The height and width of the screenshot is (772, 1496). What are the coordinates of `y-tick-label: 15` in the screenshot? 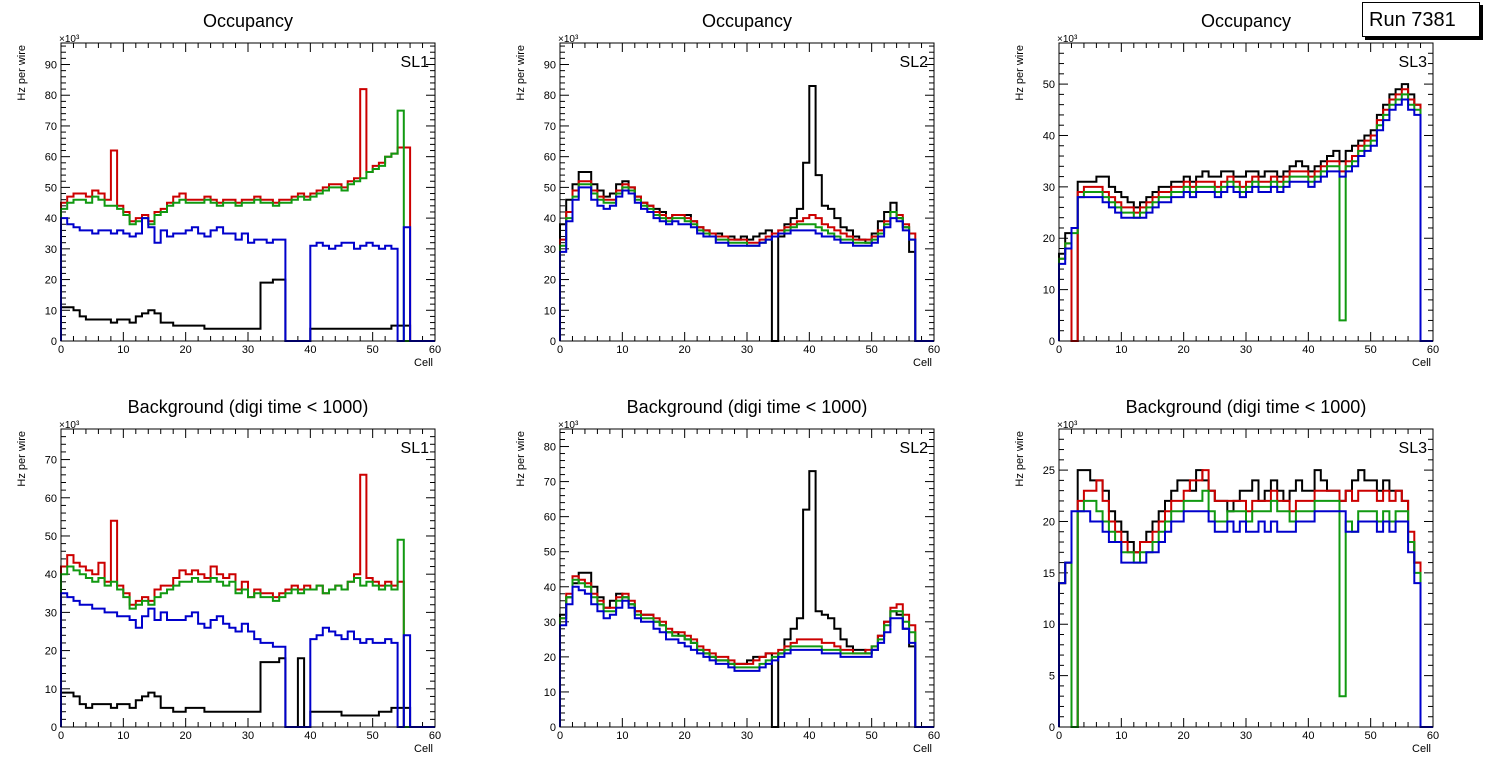 It's located at (1049, 574).